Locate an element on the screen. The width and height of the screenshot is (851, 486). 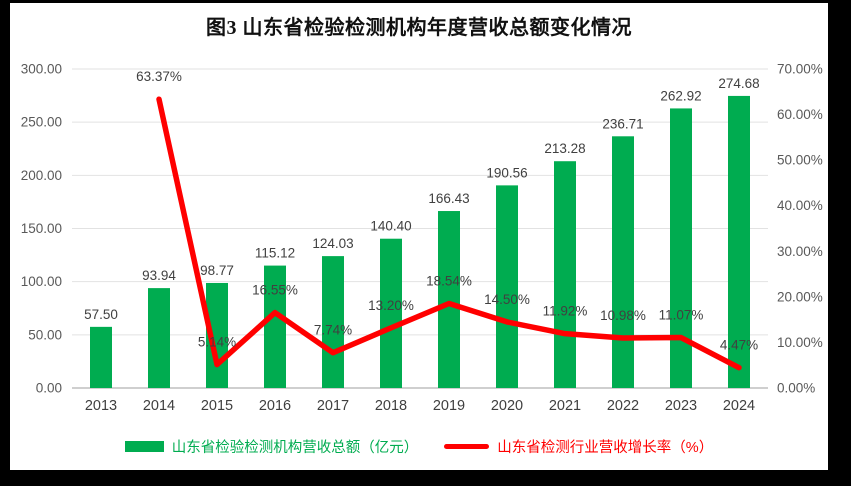
bar-value-label: 140.40 is located at coordinates (390, 226).